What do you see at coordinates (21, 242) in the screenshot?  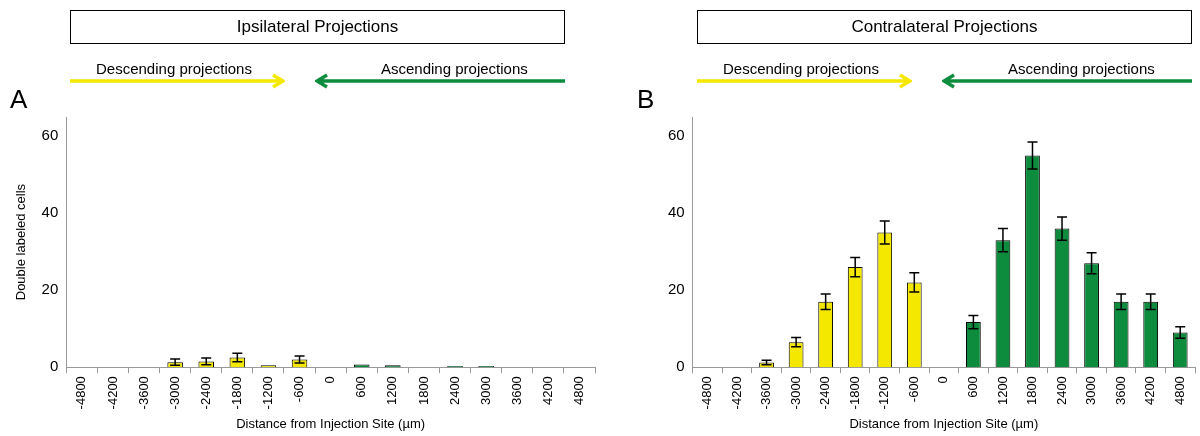 I see `y-axis-title: Double labeled cells` at bounding box center [21, 242].